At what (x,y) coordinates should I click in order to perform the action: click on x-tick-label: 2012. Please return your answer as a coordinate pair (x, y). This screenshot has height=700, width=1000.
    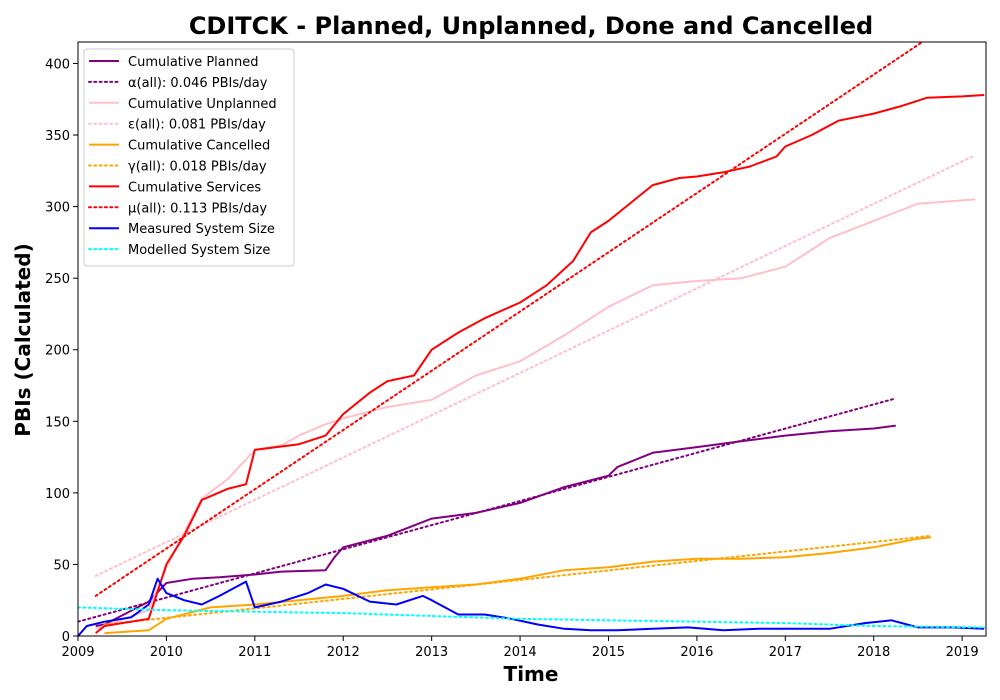
    Looking at the image, I should click on (343, 652).